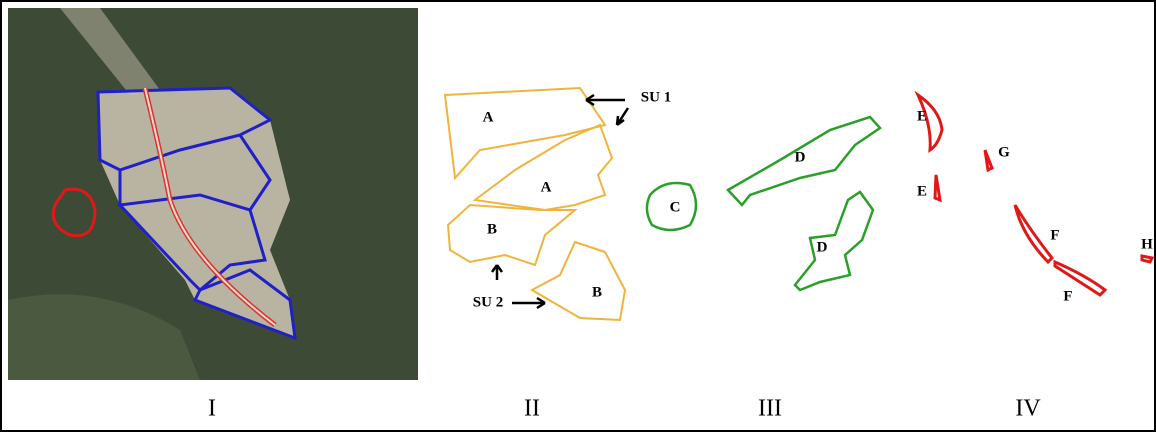  Describe the element at coordinates (536, 204) in the screenshot. I see `panel-2-shapes` at that location.